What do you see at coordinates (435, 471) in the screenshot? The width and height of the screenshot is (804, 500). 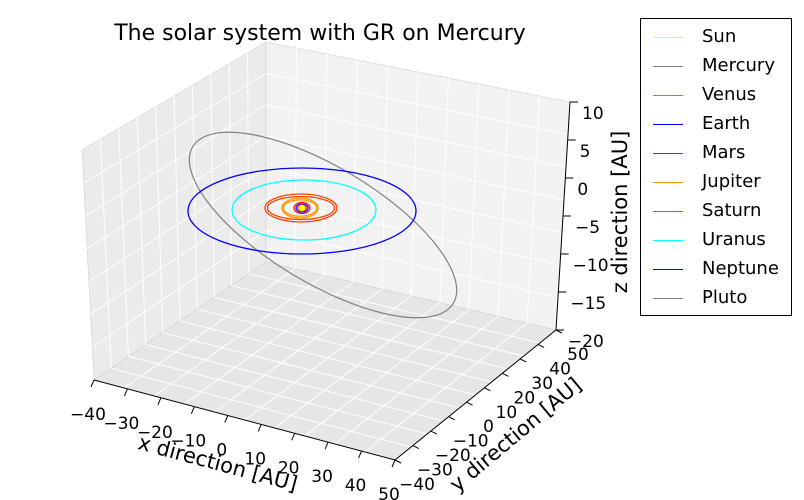 I see `y-tick-label: −30` at bounding box center [435, 471].